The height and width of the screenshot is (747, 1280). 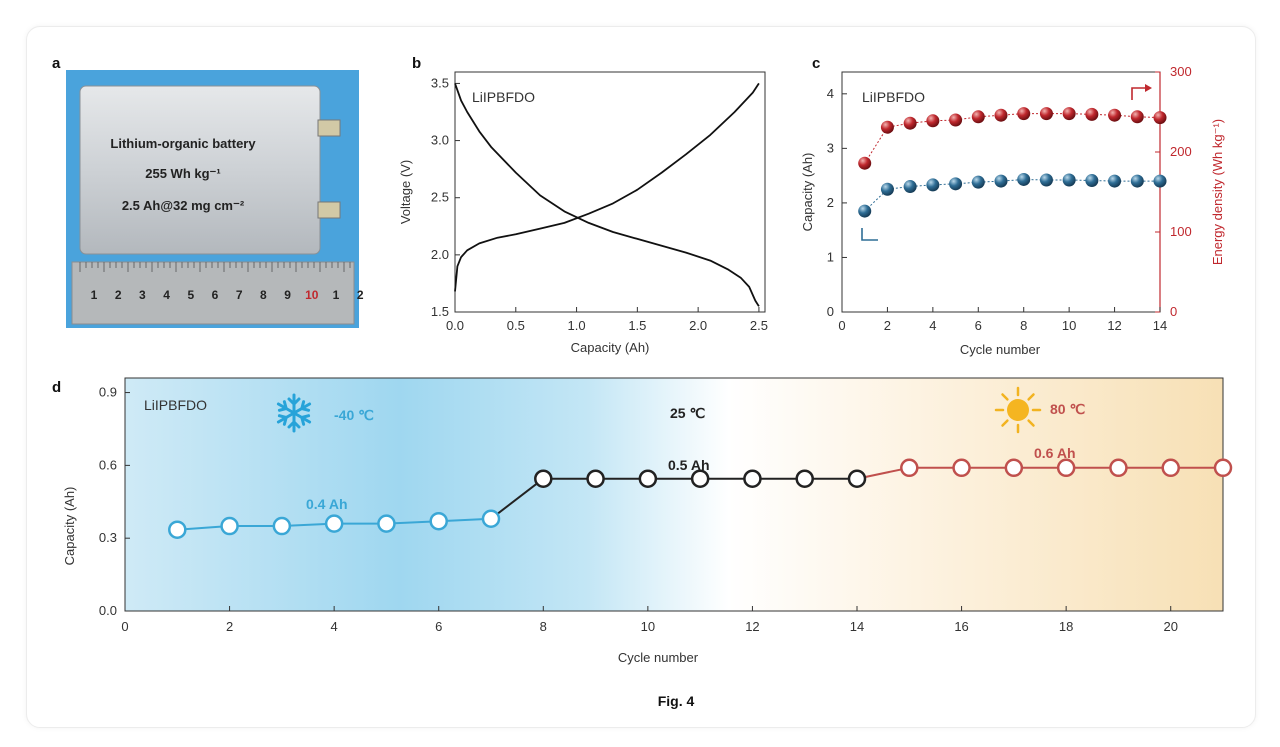 What do you see at coordinates (1018, 410) in the screenshot?
I see `sun-icon` at bounding box center [1018, 410].